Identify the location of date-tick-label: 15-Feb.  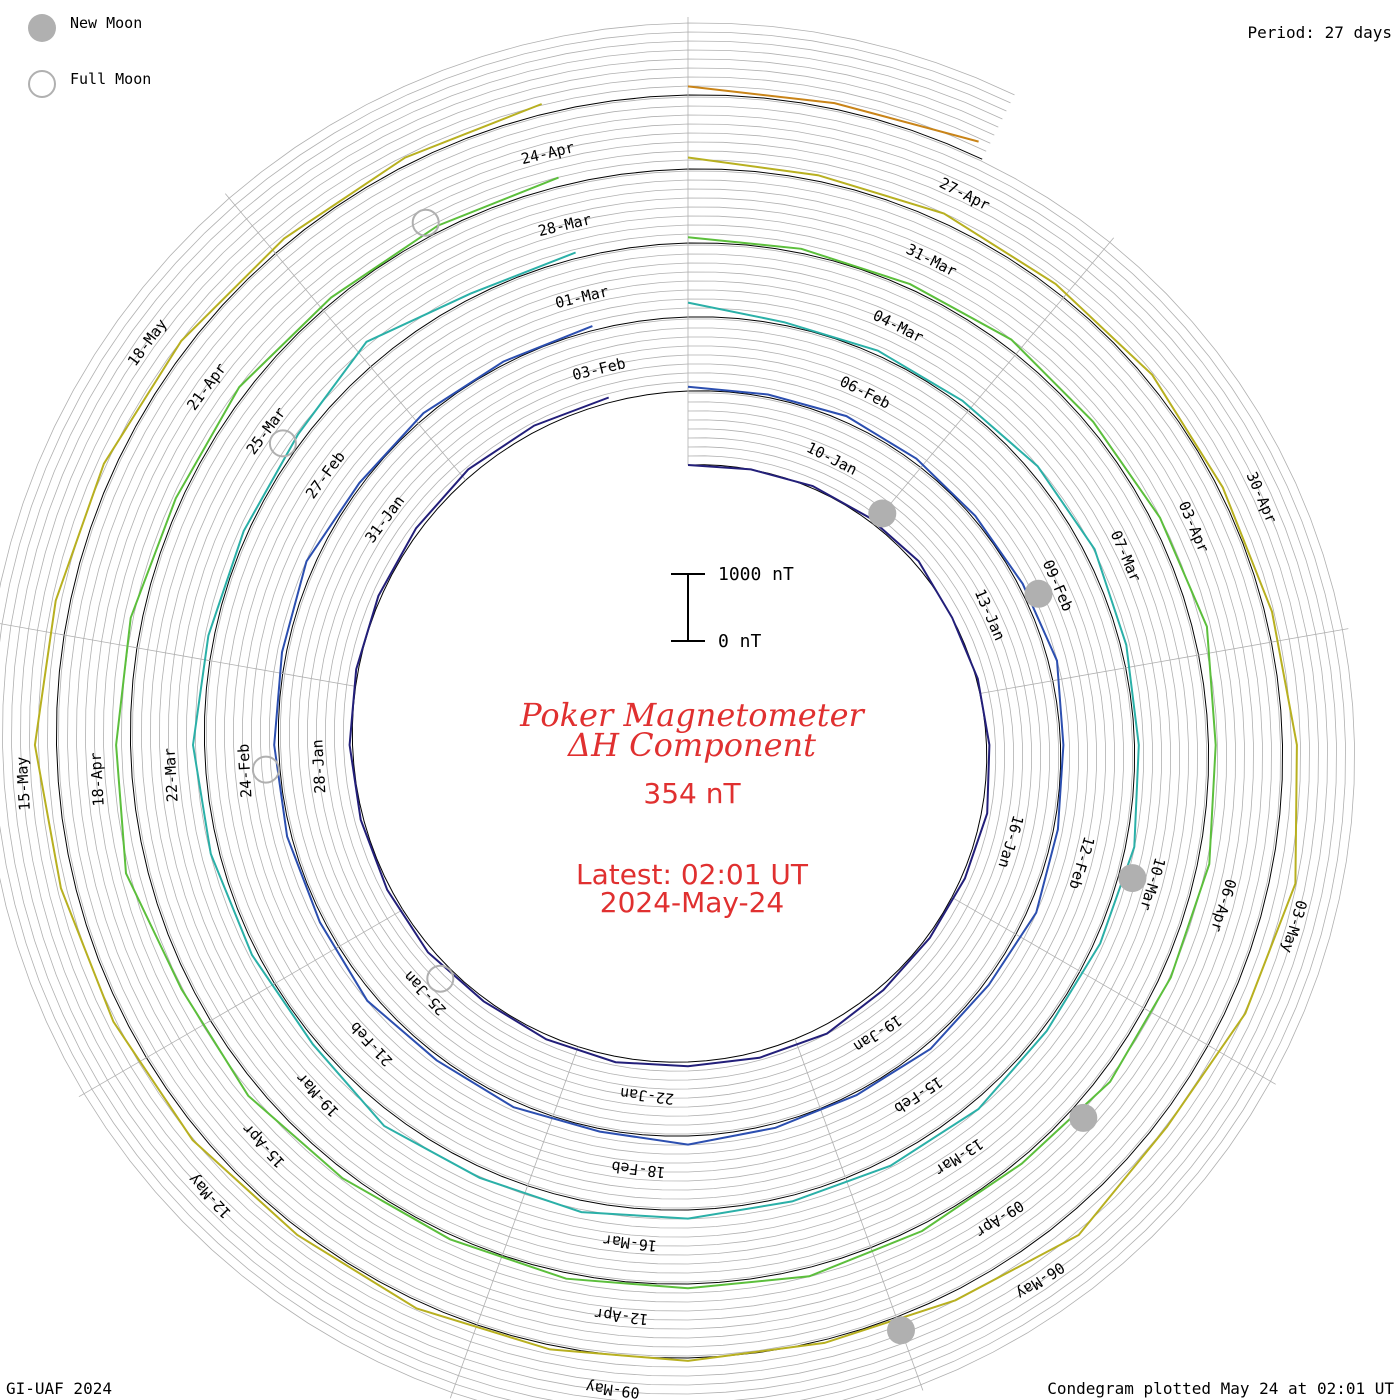
(918, 1095).